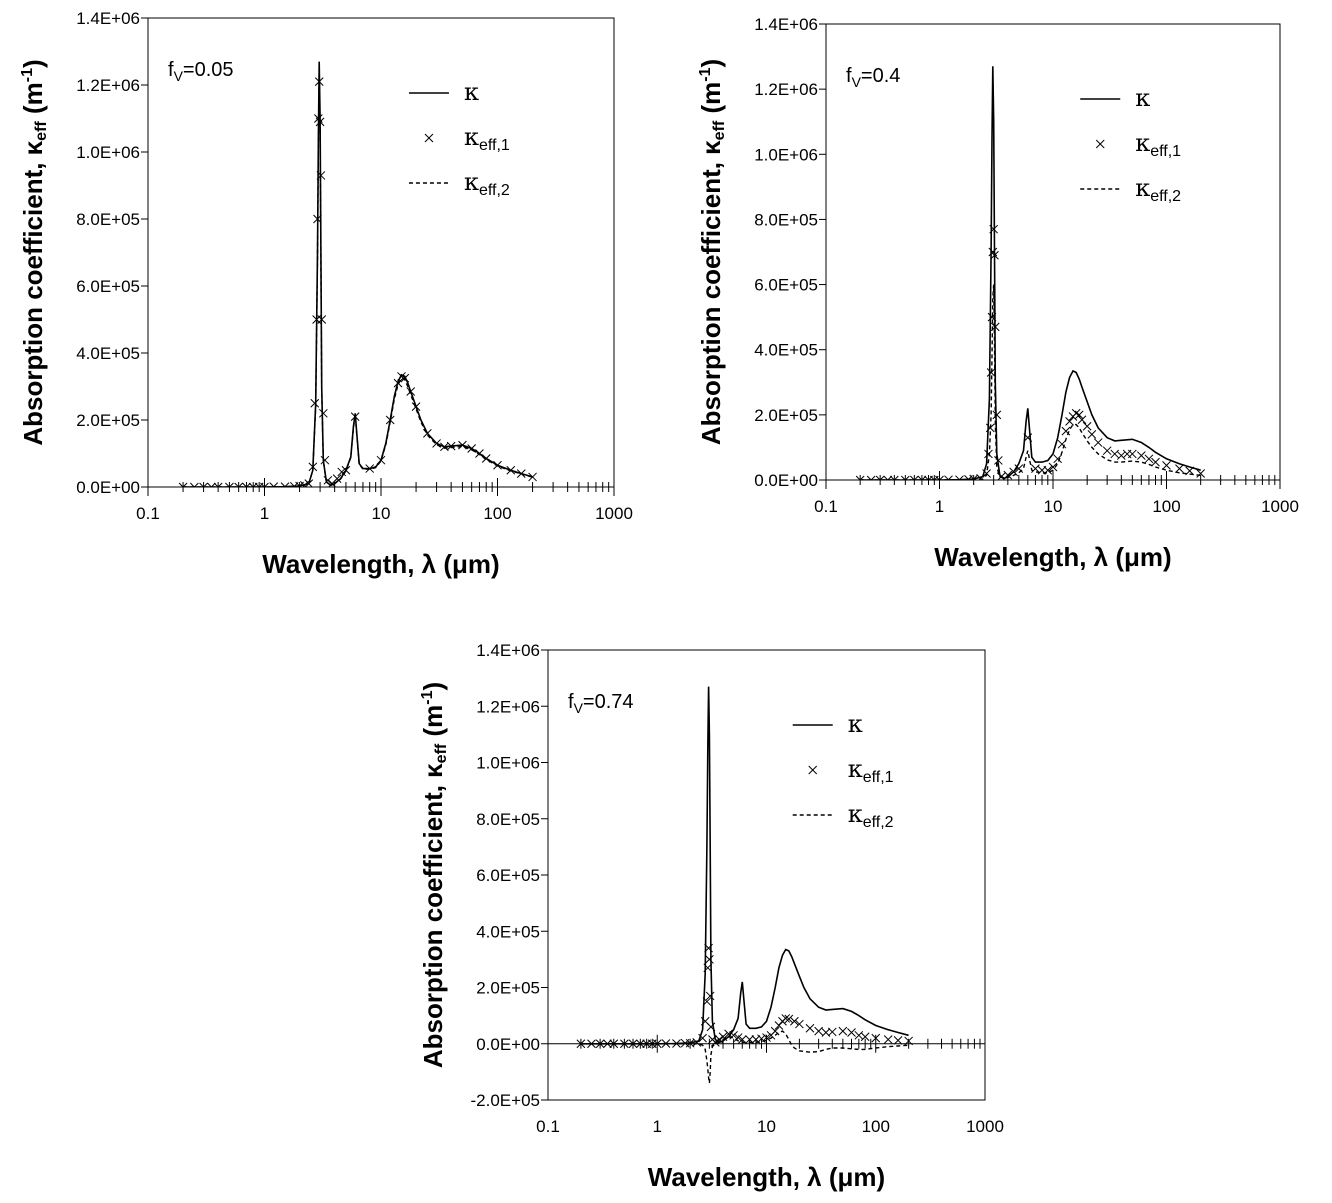  What do you see at coordinates (108, 420) in the screenshot?
I see `y-tick-label: 2.0E+05` at bounding box center [108, 420].